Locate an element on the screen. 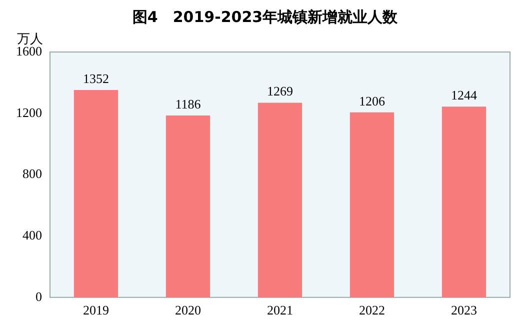 Image resolution: width=530 pixels, height=325 pixels. y-axis-title: 万人 is located at coordinates (30, 39).